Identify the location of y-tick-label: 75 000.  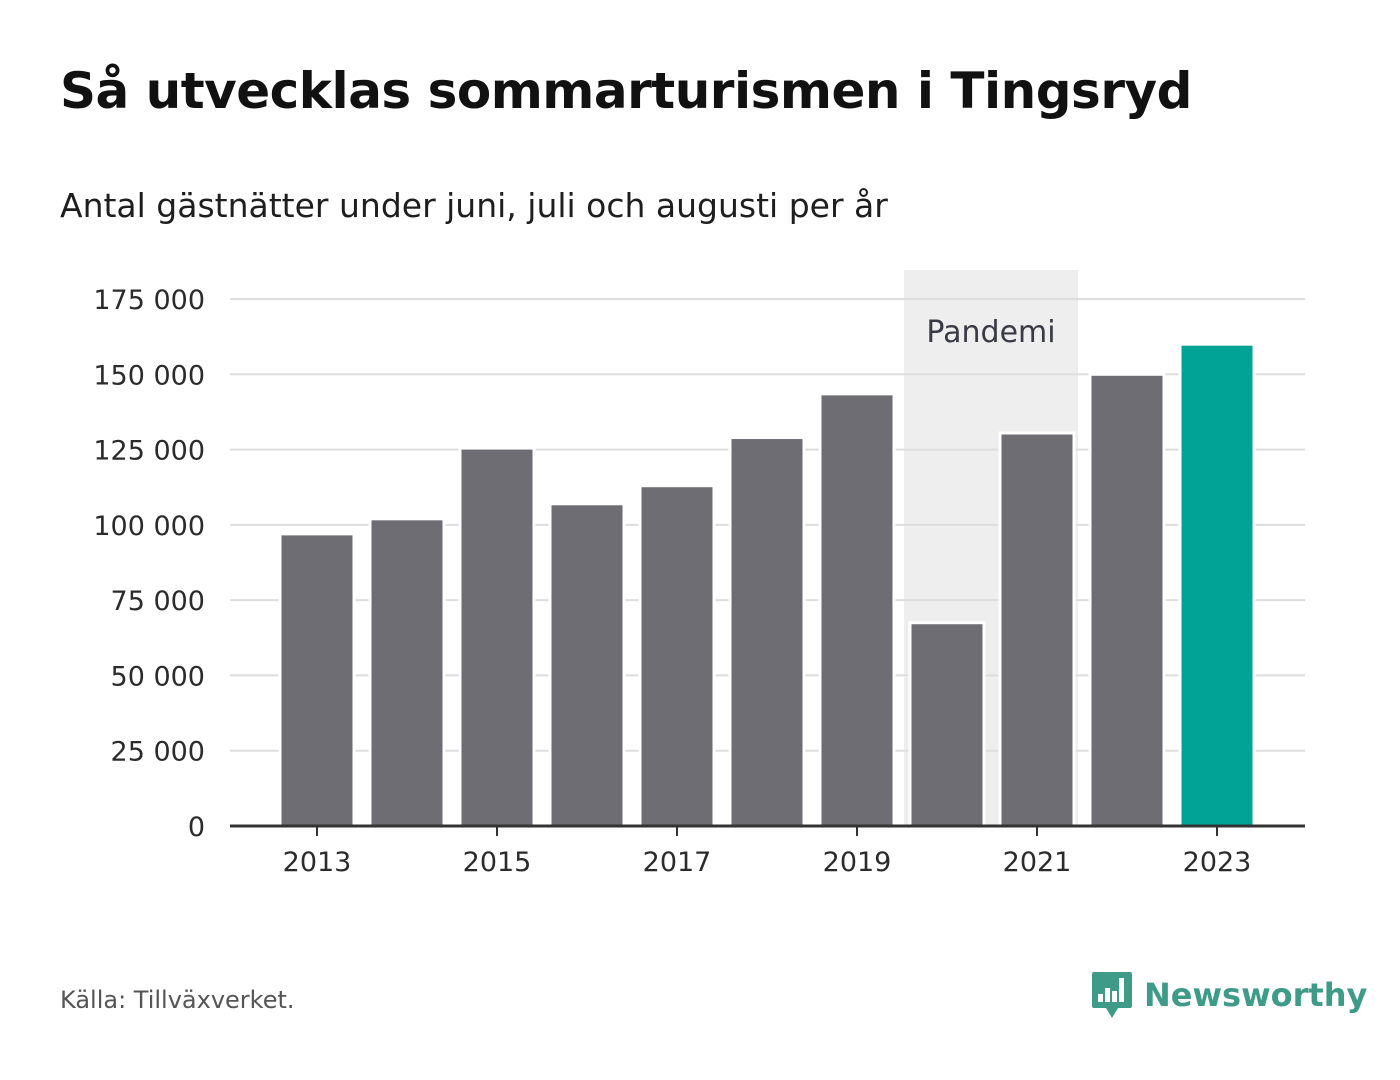
(158, 601).